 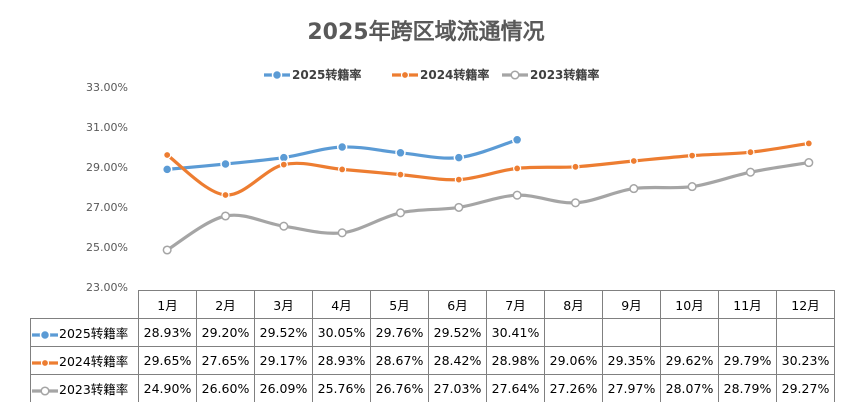 What do you see at coordinates (327, 75) in the screenshot?
I see `legend-label: 2025转籍率` at bounding box center [327, 75].